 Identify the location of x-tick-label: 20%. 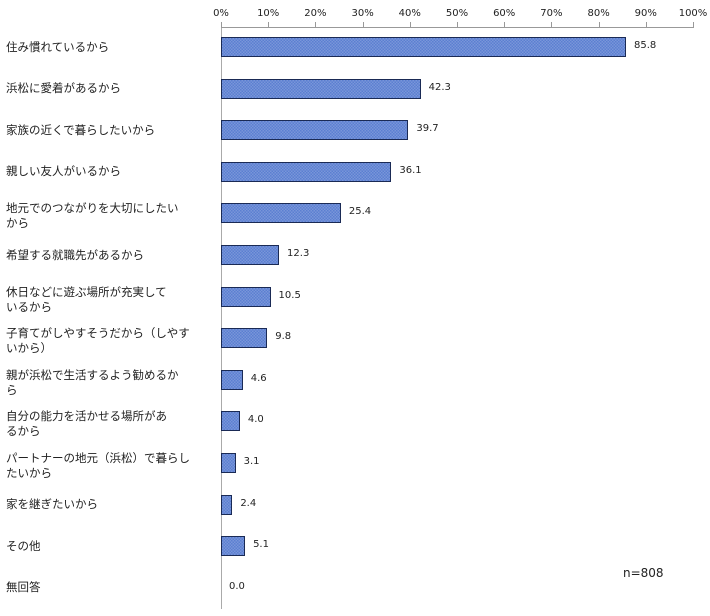
(315, 13).